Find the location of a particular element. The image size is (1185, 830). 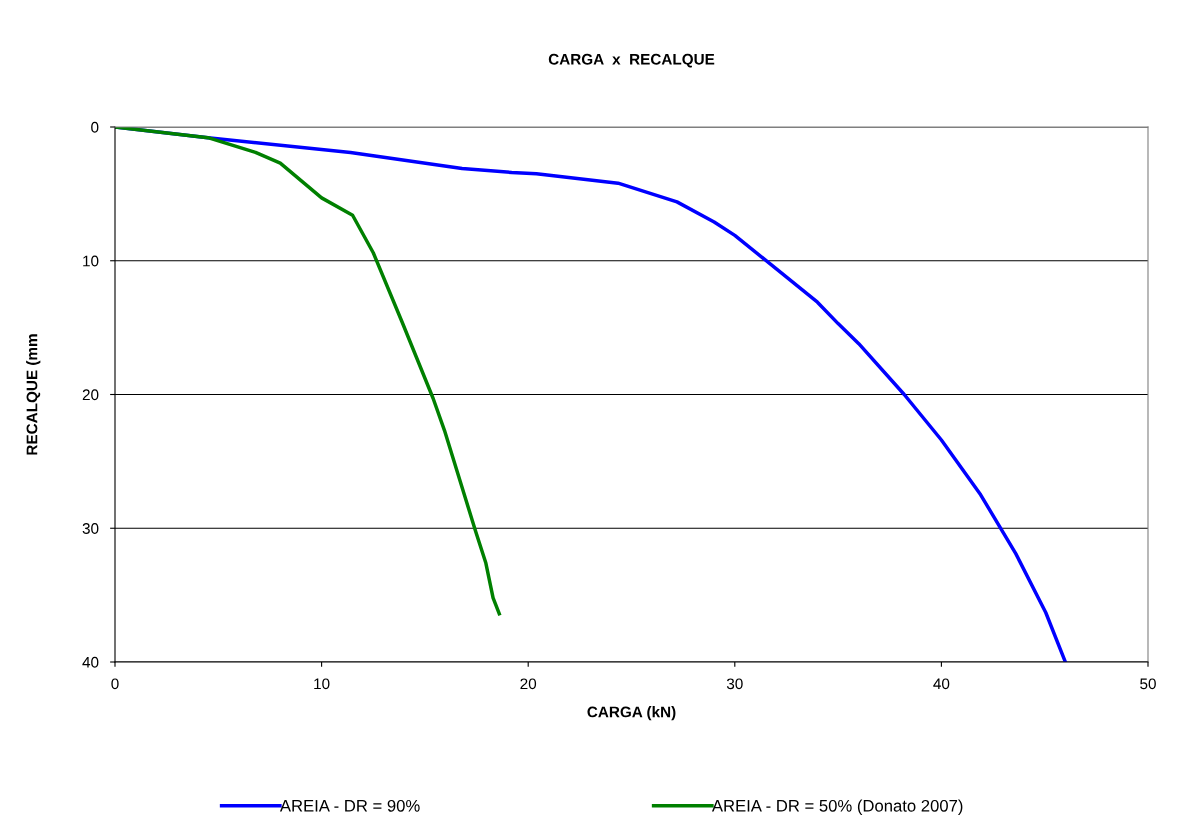

x-tick-label: 0 is located at coordinates (115, 684).